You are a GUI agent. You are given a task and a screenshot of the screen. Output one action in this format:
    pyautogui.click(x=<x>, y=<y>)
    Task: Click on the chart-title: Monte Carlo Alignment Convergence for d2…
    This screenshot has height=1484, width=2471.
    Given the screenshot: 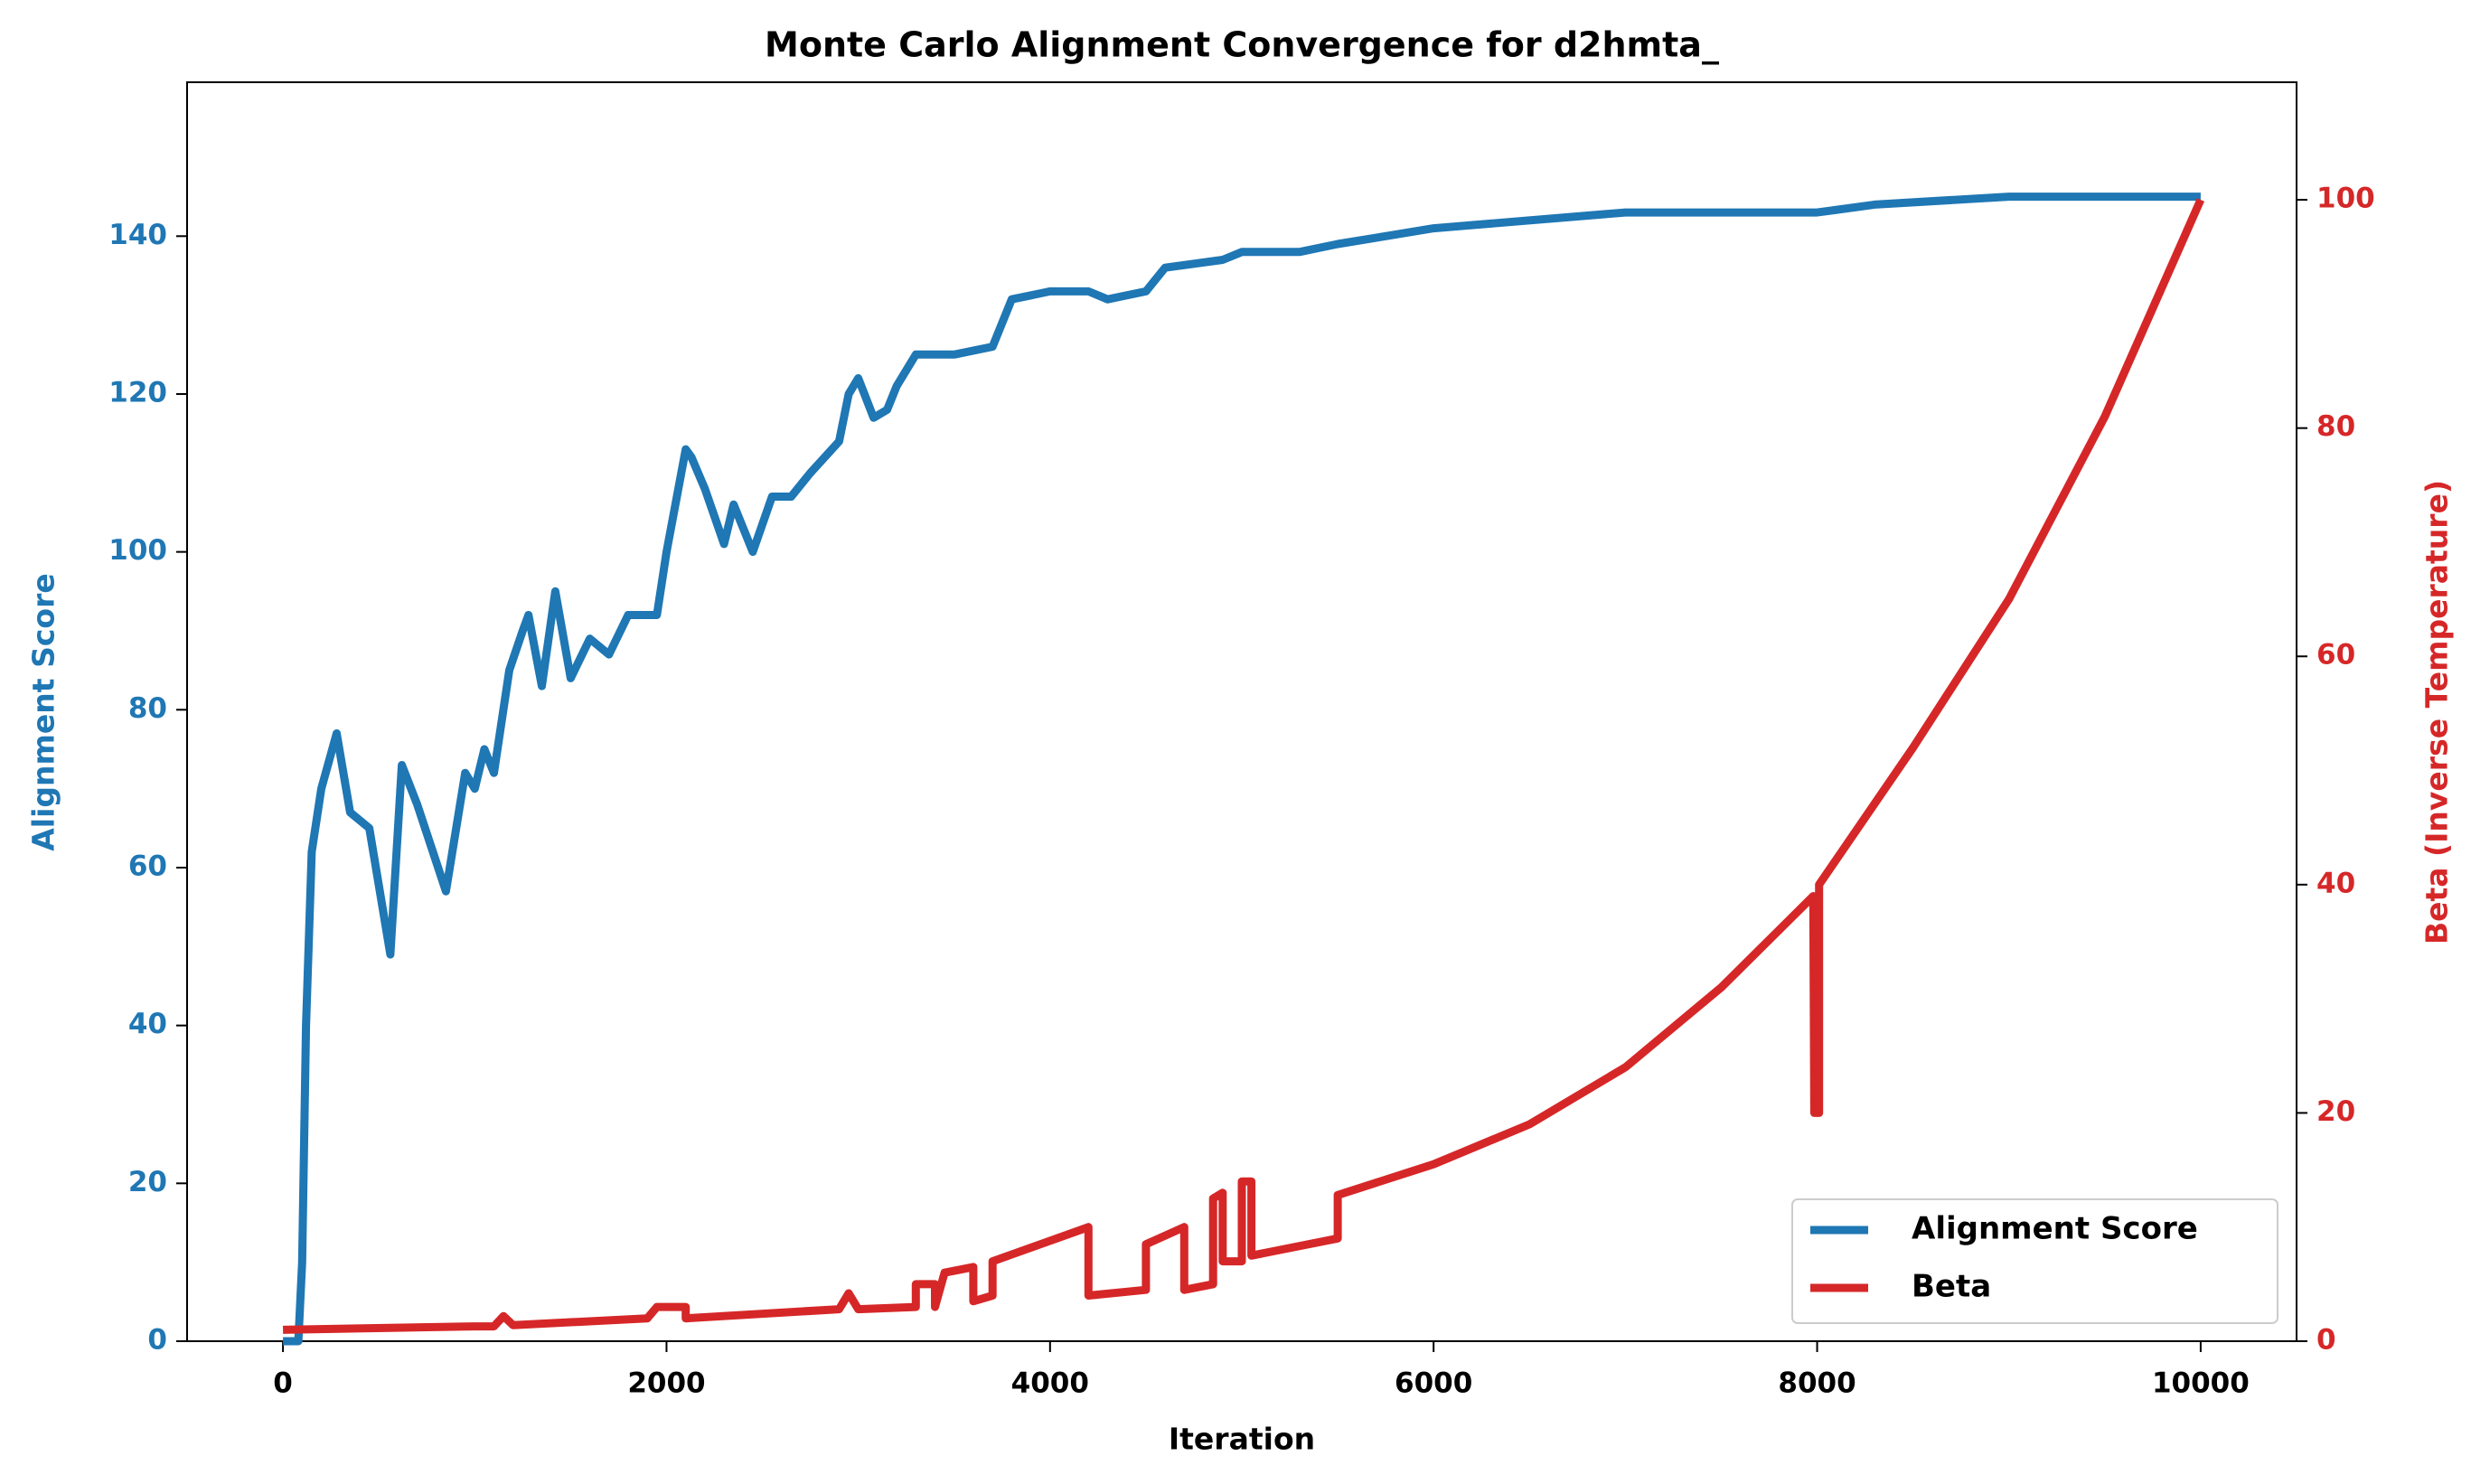 What is the action you would take?
    pyautogui.click(x=1242, y=45)
    